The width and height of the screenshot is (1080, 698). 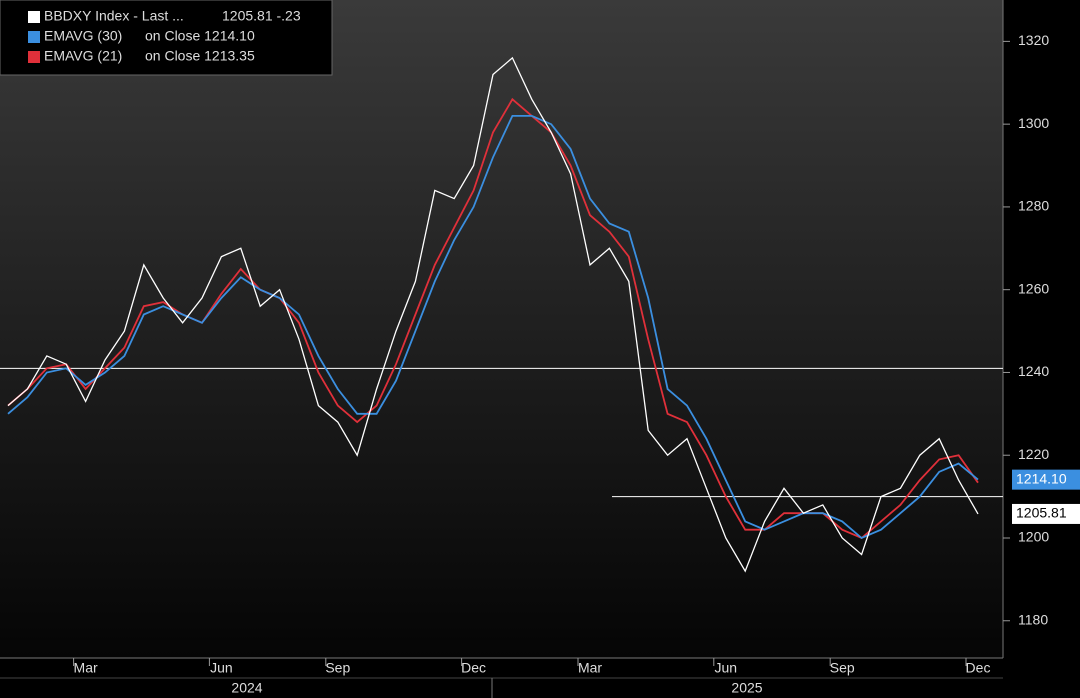 I want to click on y-tick-label: 1300, so click(x=1033, y=123).